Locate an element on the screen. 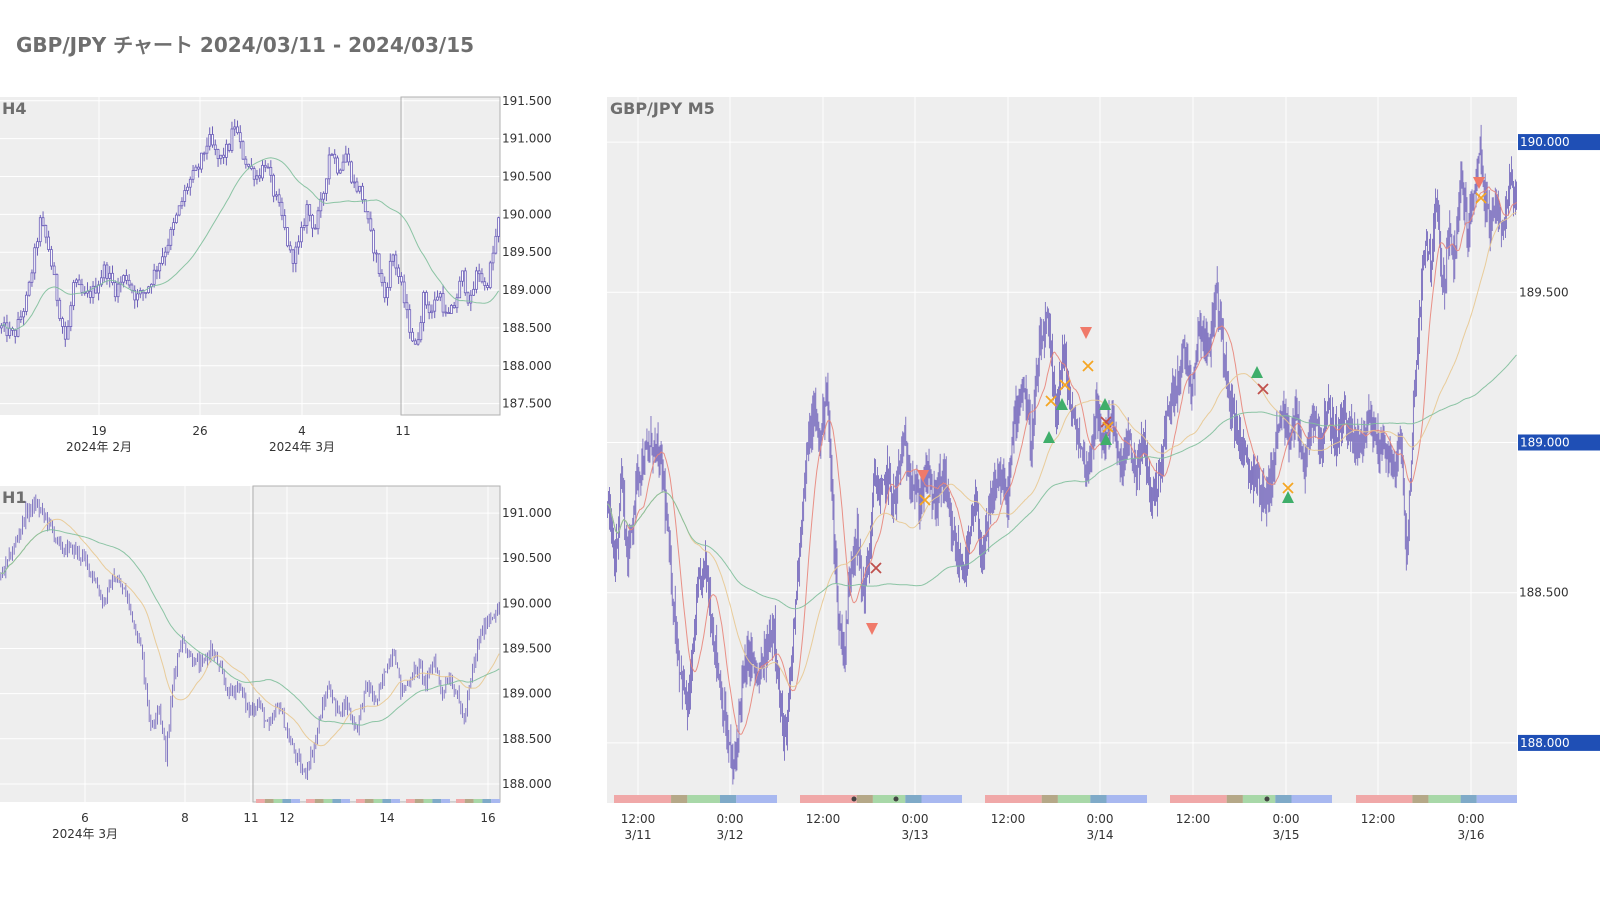  y-tick-label: 188.500 is located at coordinates (1544, 593).